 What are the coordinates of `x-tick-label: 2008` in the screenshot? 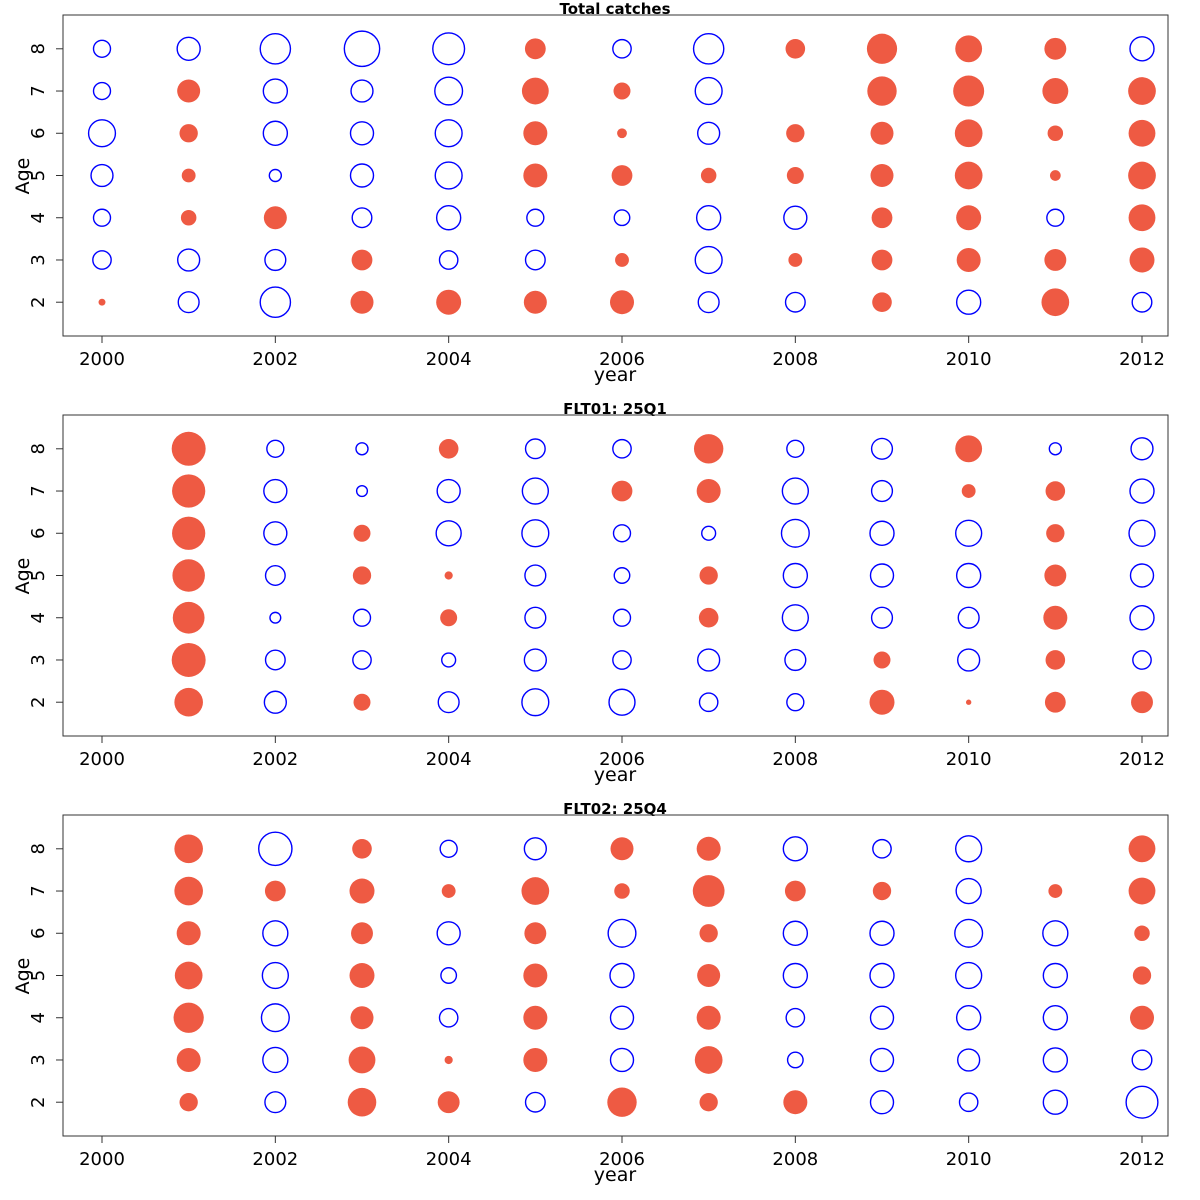 It's located at (795, 759).